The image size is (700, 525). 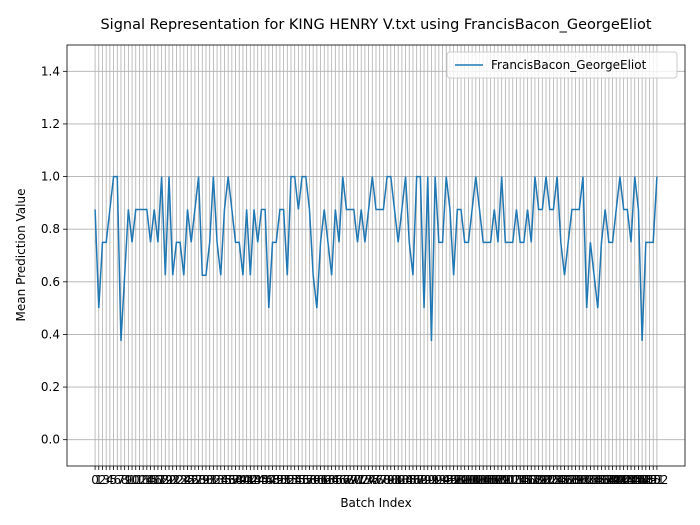 I want to click on x-tick-label: 25, so click(x=187, y=480).